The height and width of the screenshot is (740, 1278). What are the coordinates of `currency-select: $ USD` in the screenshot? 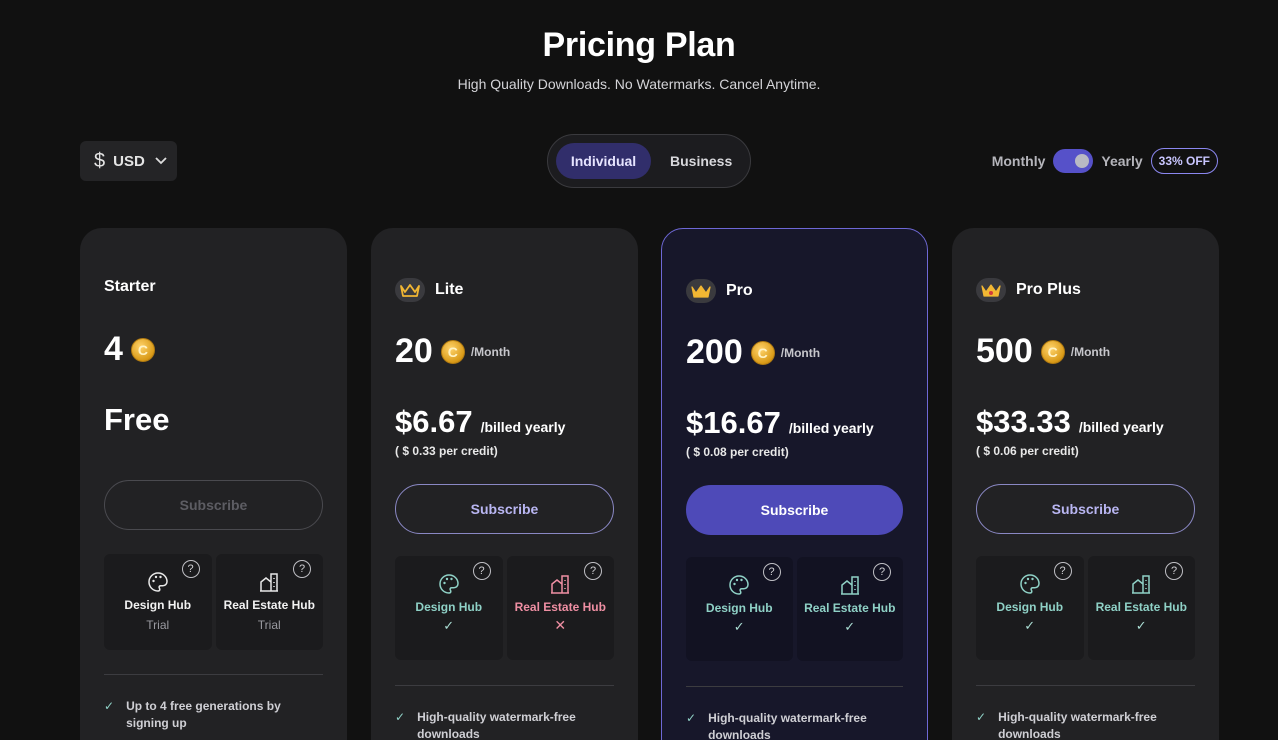 It's located at (128, 161).